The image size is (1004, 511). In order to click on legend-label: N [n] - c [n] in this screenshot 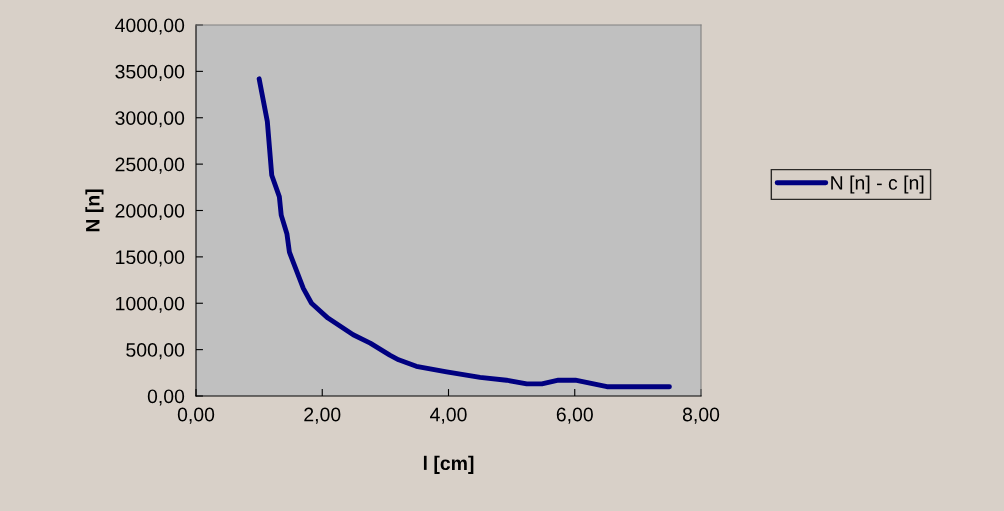, I will do `click(877, 184)`.